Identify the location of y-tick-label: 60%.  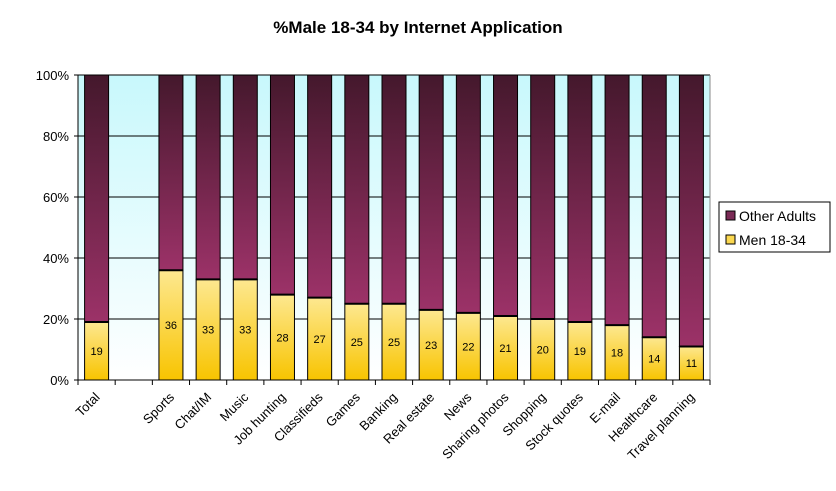
(56, 197).